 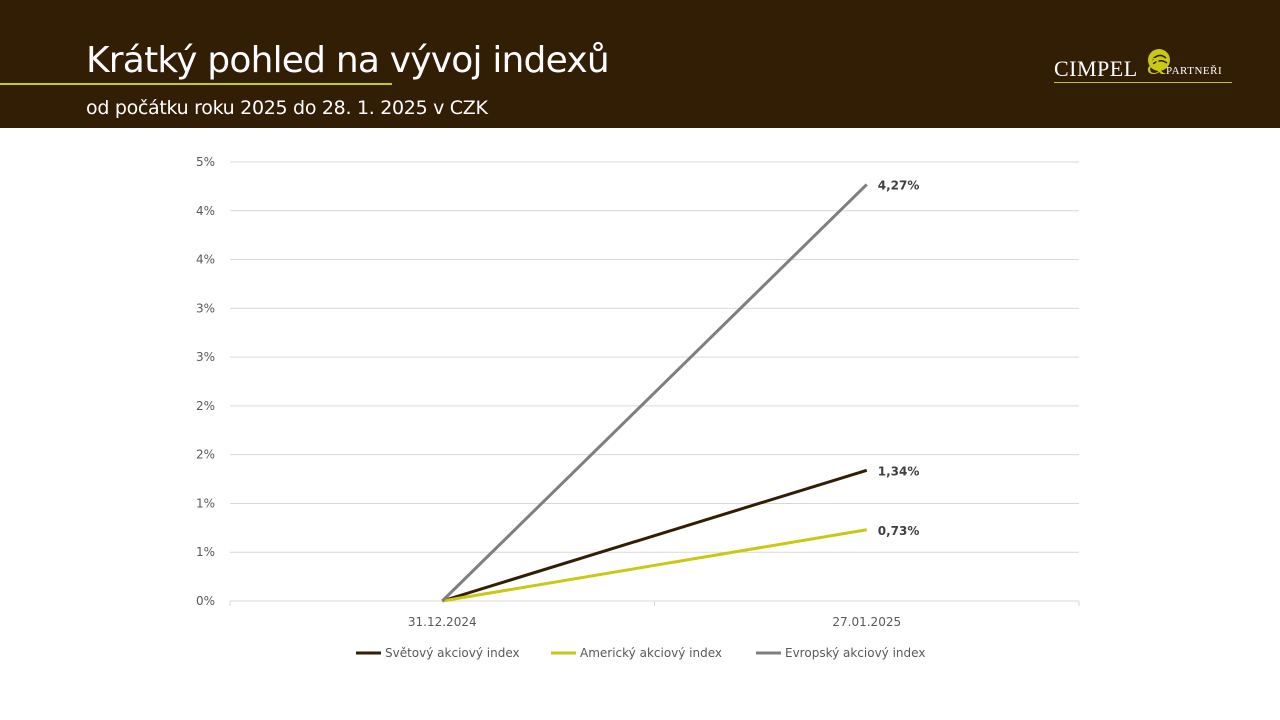 What do you see at coordinates (1096, 68) in the screenshot?
I see `logo-name: CIMPEL` at bounding box center [1096, 68].